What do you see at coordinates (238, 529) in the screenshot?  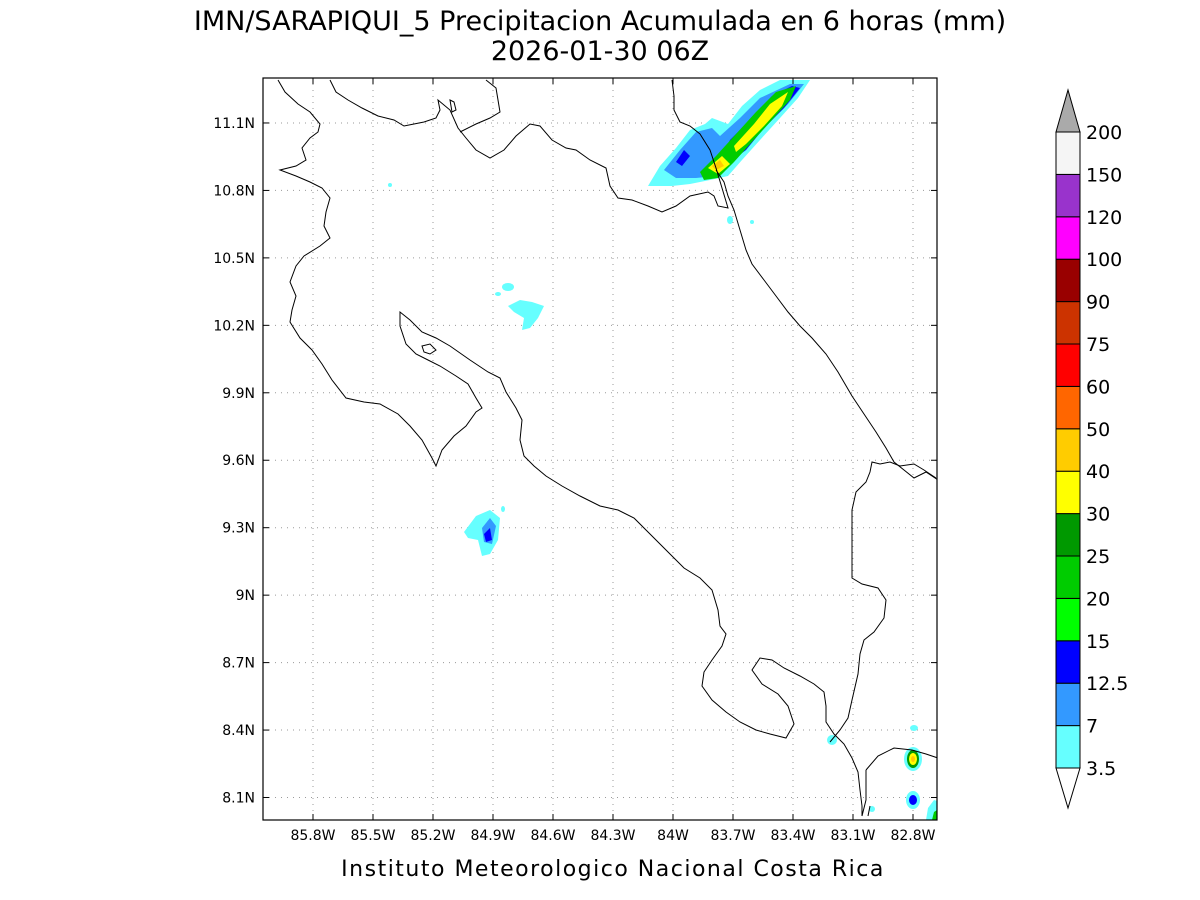 I see `lat-tick-label: 9.3N` at bounding box center [238, 529].